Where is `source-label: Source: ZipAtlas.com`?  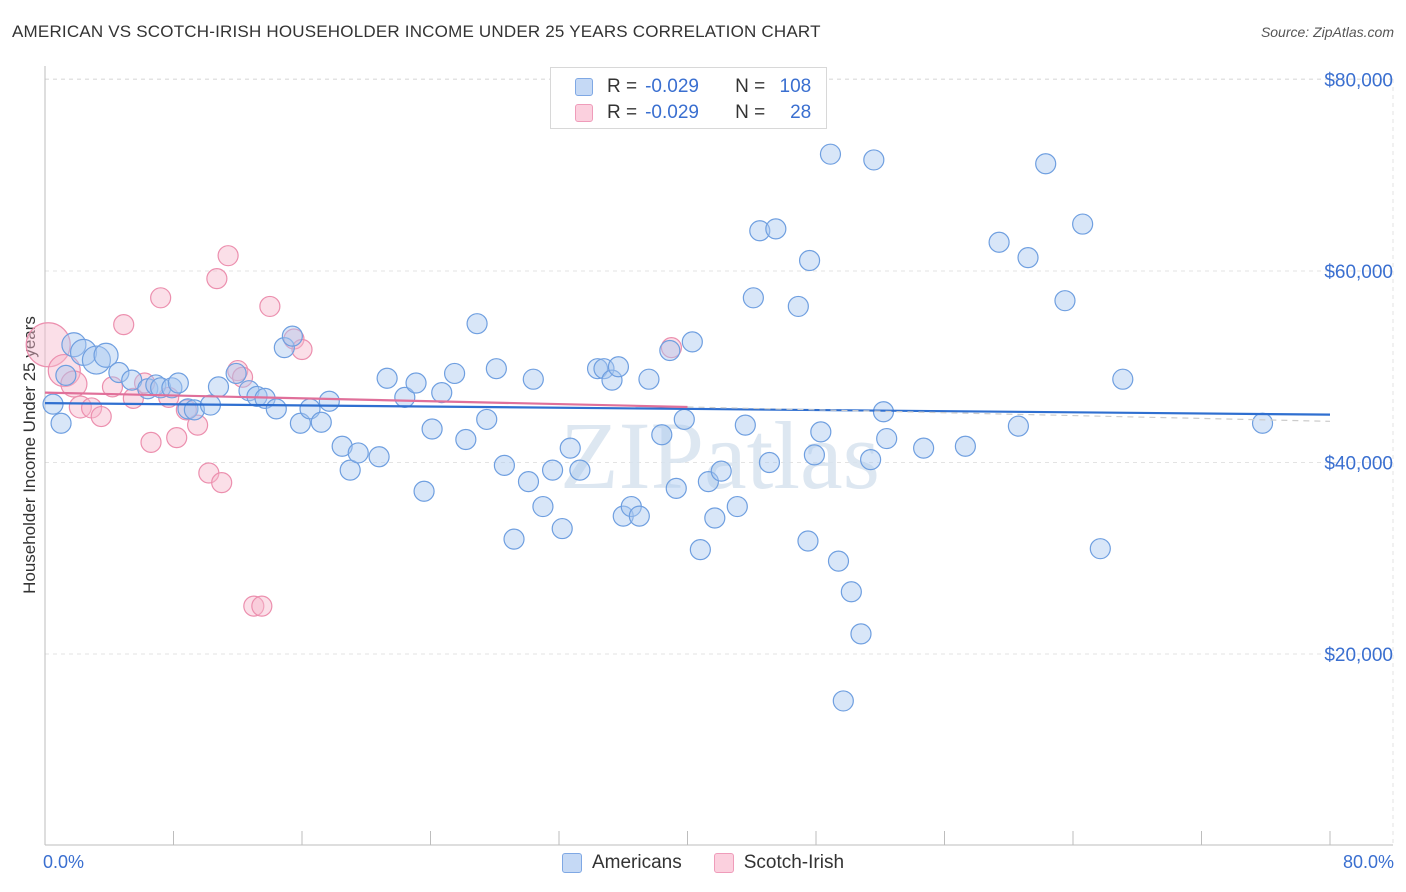 source-label: Source: ZipAtlas.com is located at coordinates (1327, 32).